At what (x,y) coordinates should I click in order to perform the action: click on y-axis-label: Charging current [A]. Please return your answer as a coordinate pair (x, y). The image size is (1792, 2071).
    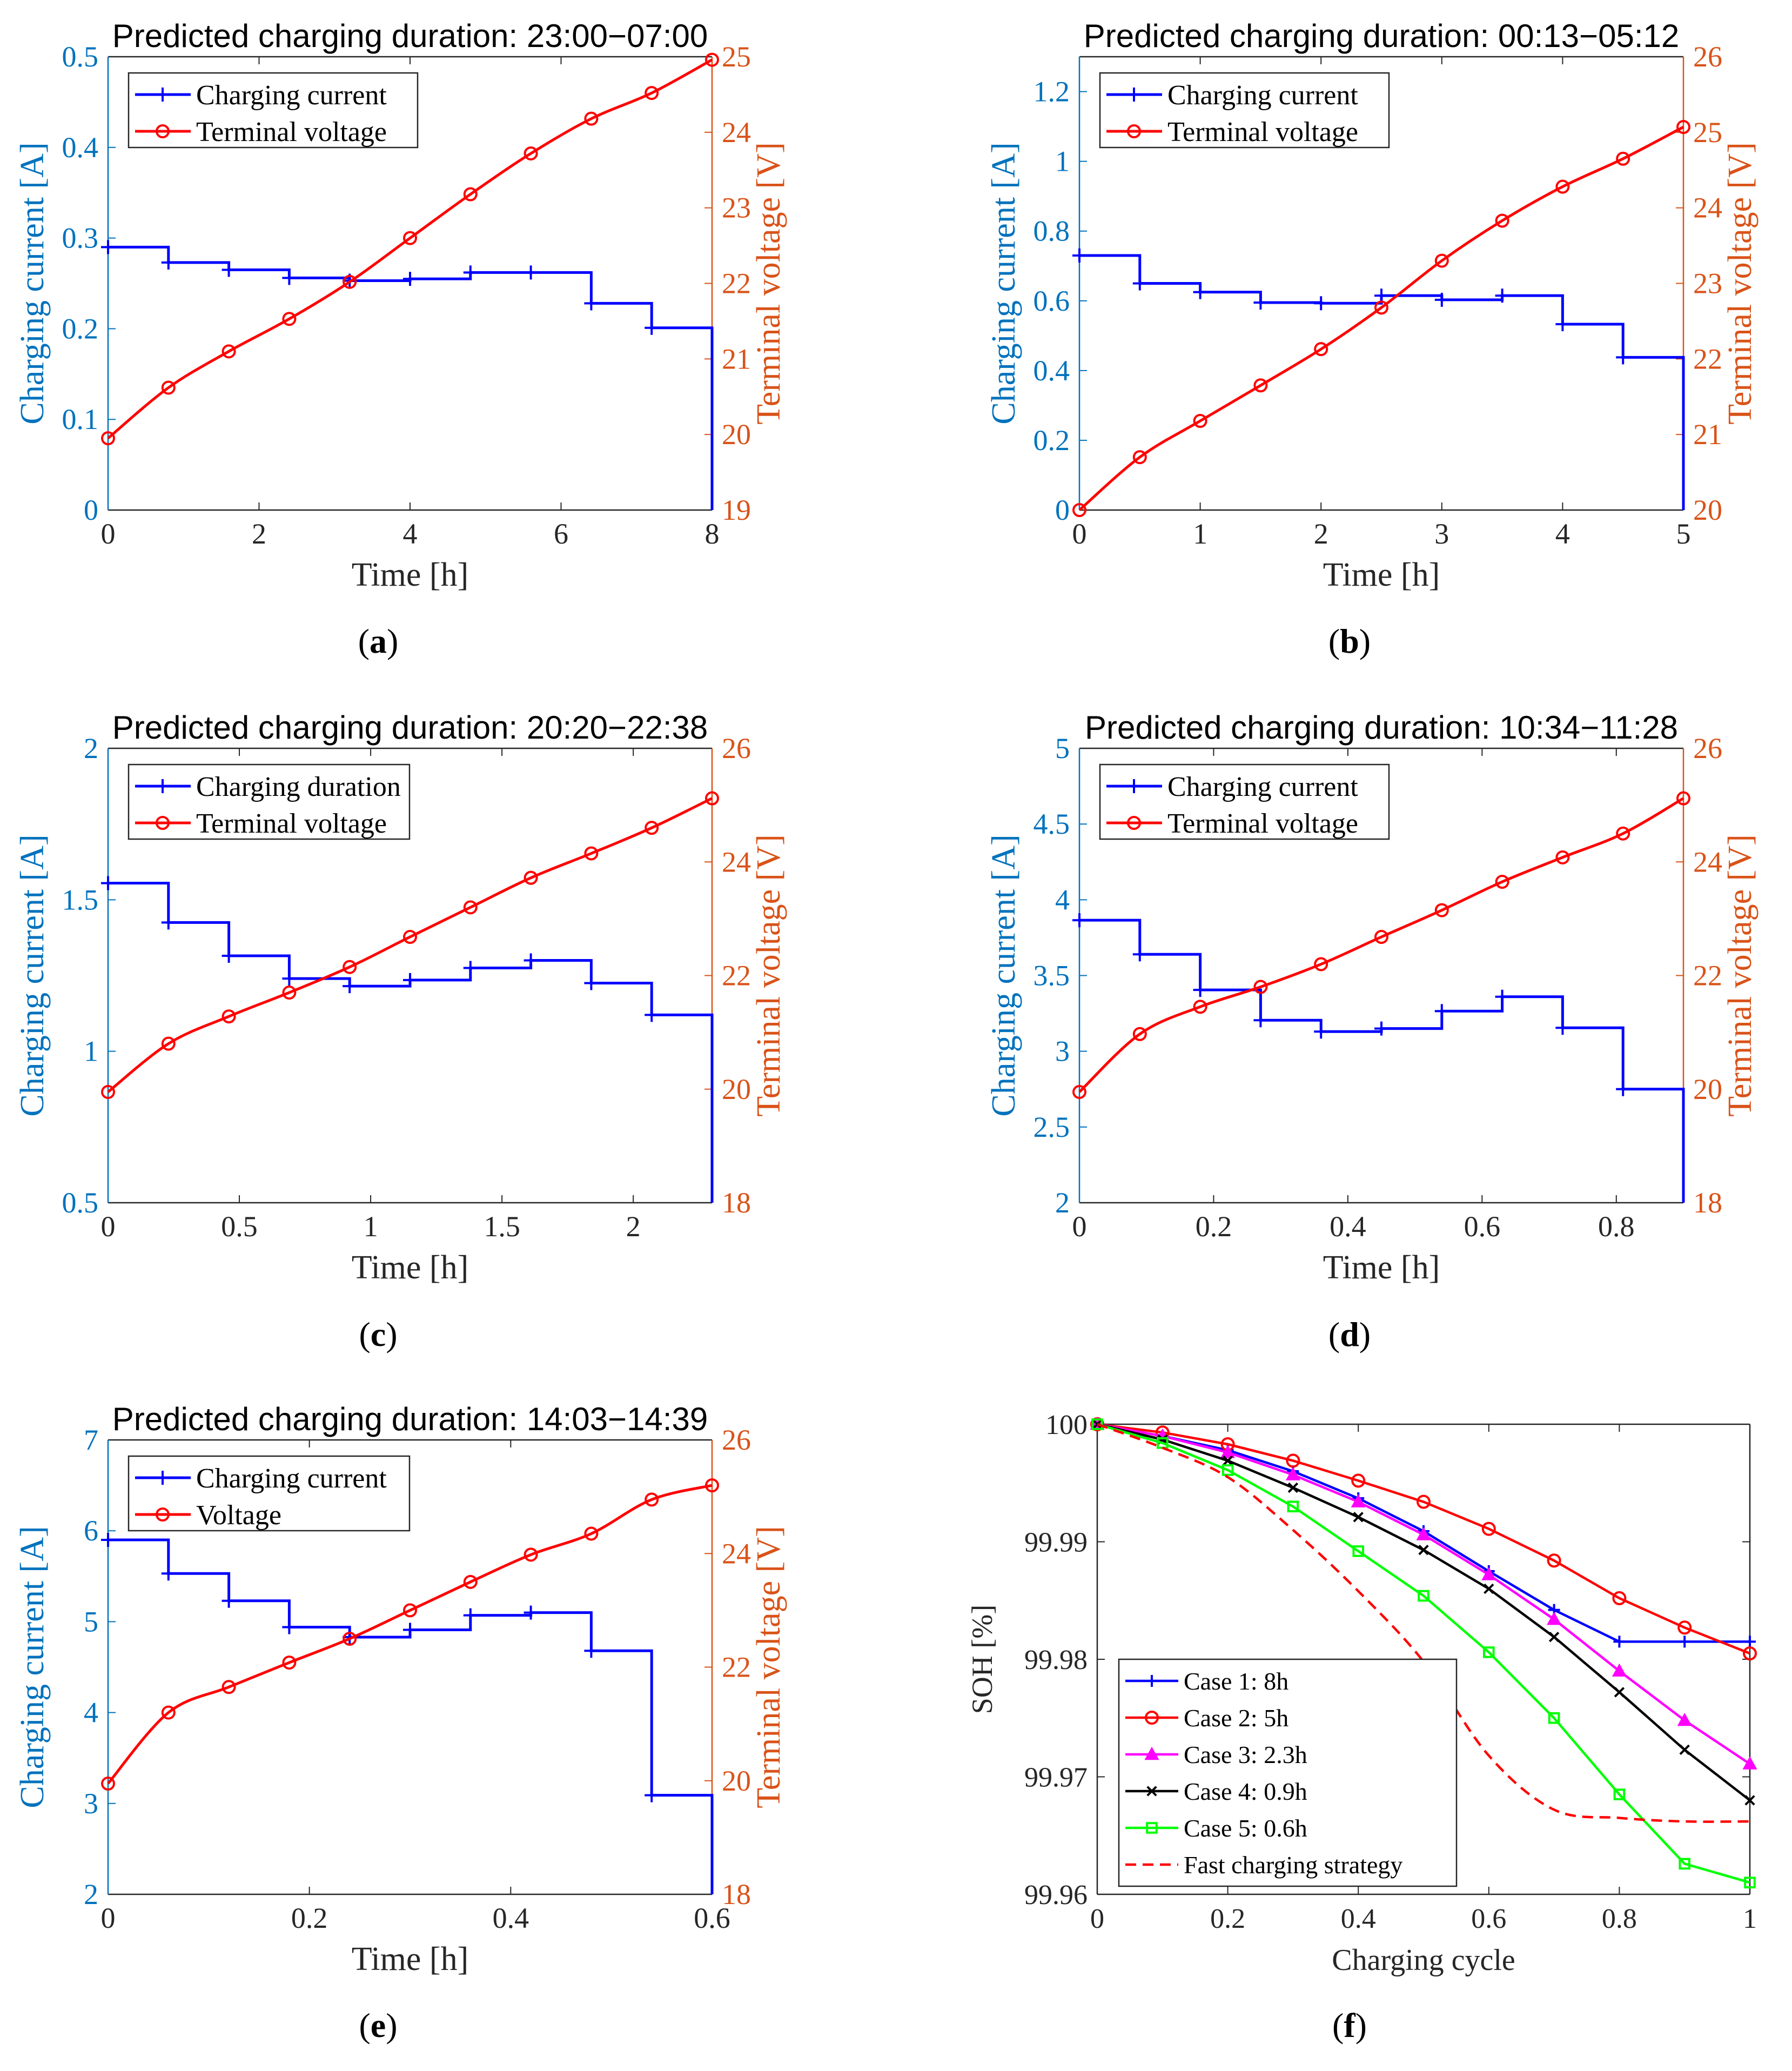
    Looking at the image, I should click on (32, 1667).